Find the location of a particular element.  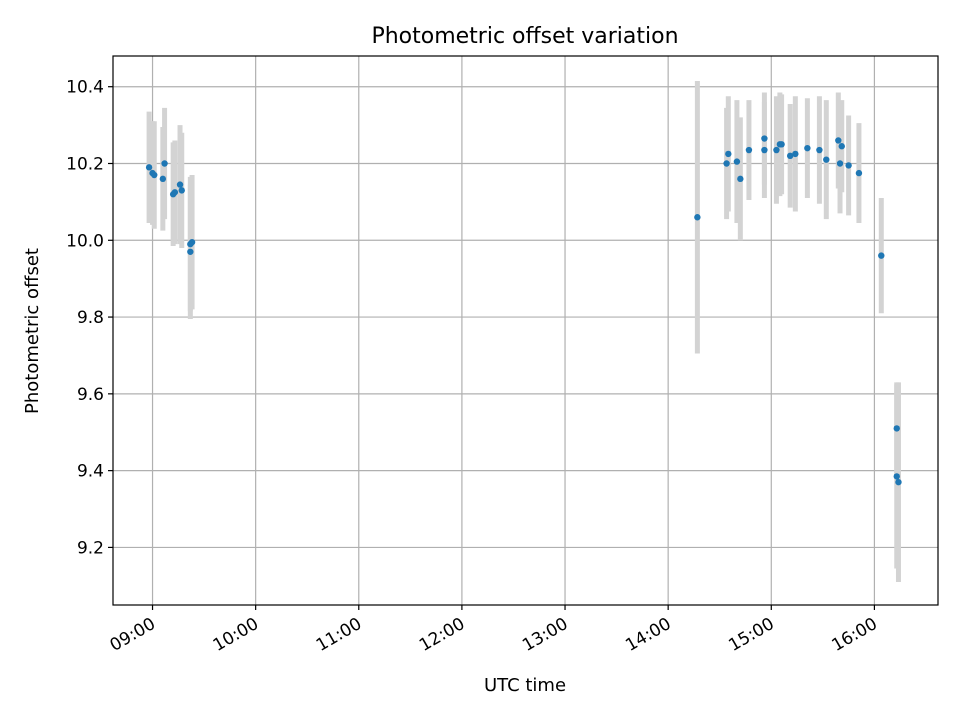

y-tick-label: 10.0 is located at coordinates (85, 241).